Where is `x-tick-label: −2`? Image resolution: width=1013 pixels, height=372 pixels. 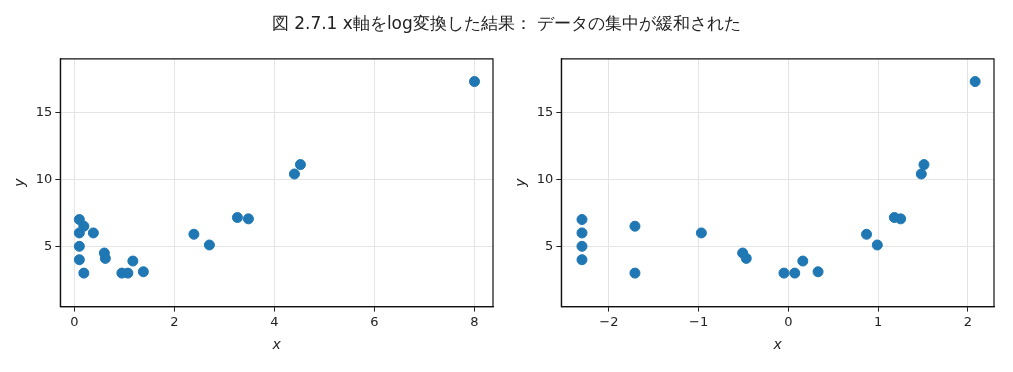
x-tick-label: −2 is located at coordinates (609, 321).